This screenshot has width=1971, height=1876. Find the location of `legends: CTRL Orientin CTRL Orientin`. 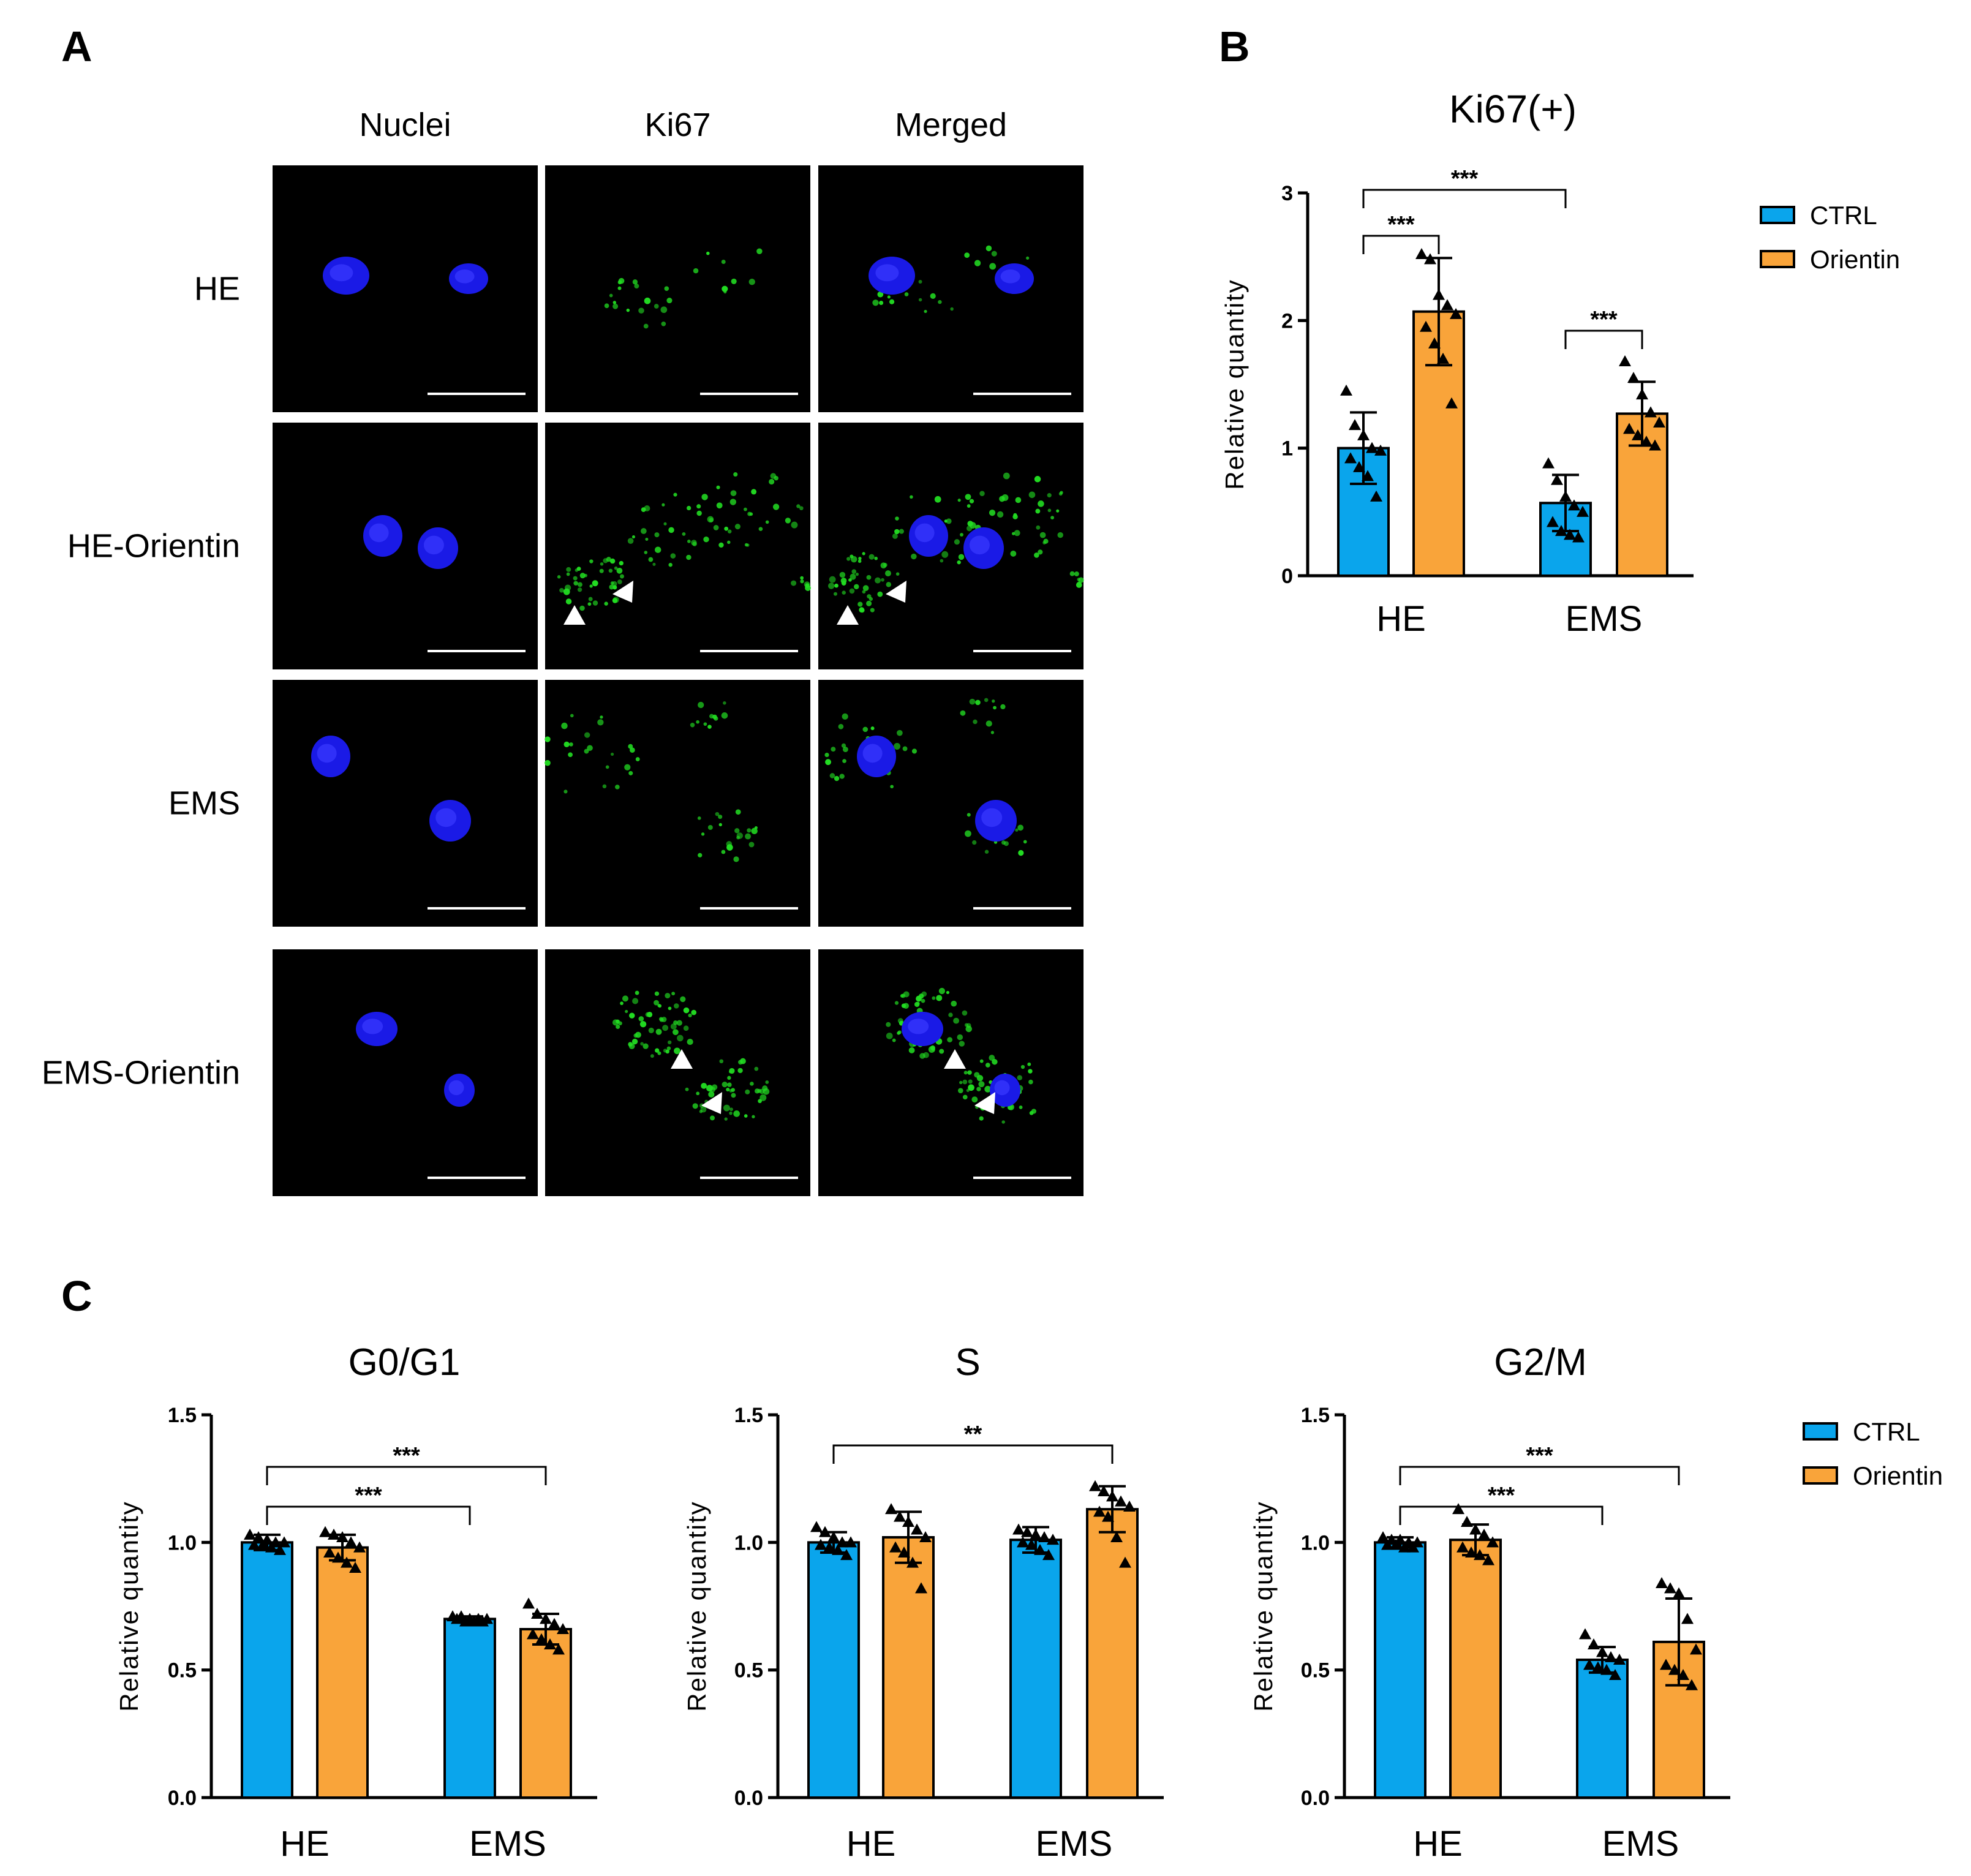

legends: CTRL Orientin CTRL Orientin is located at coordinates (1851, 845).